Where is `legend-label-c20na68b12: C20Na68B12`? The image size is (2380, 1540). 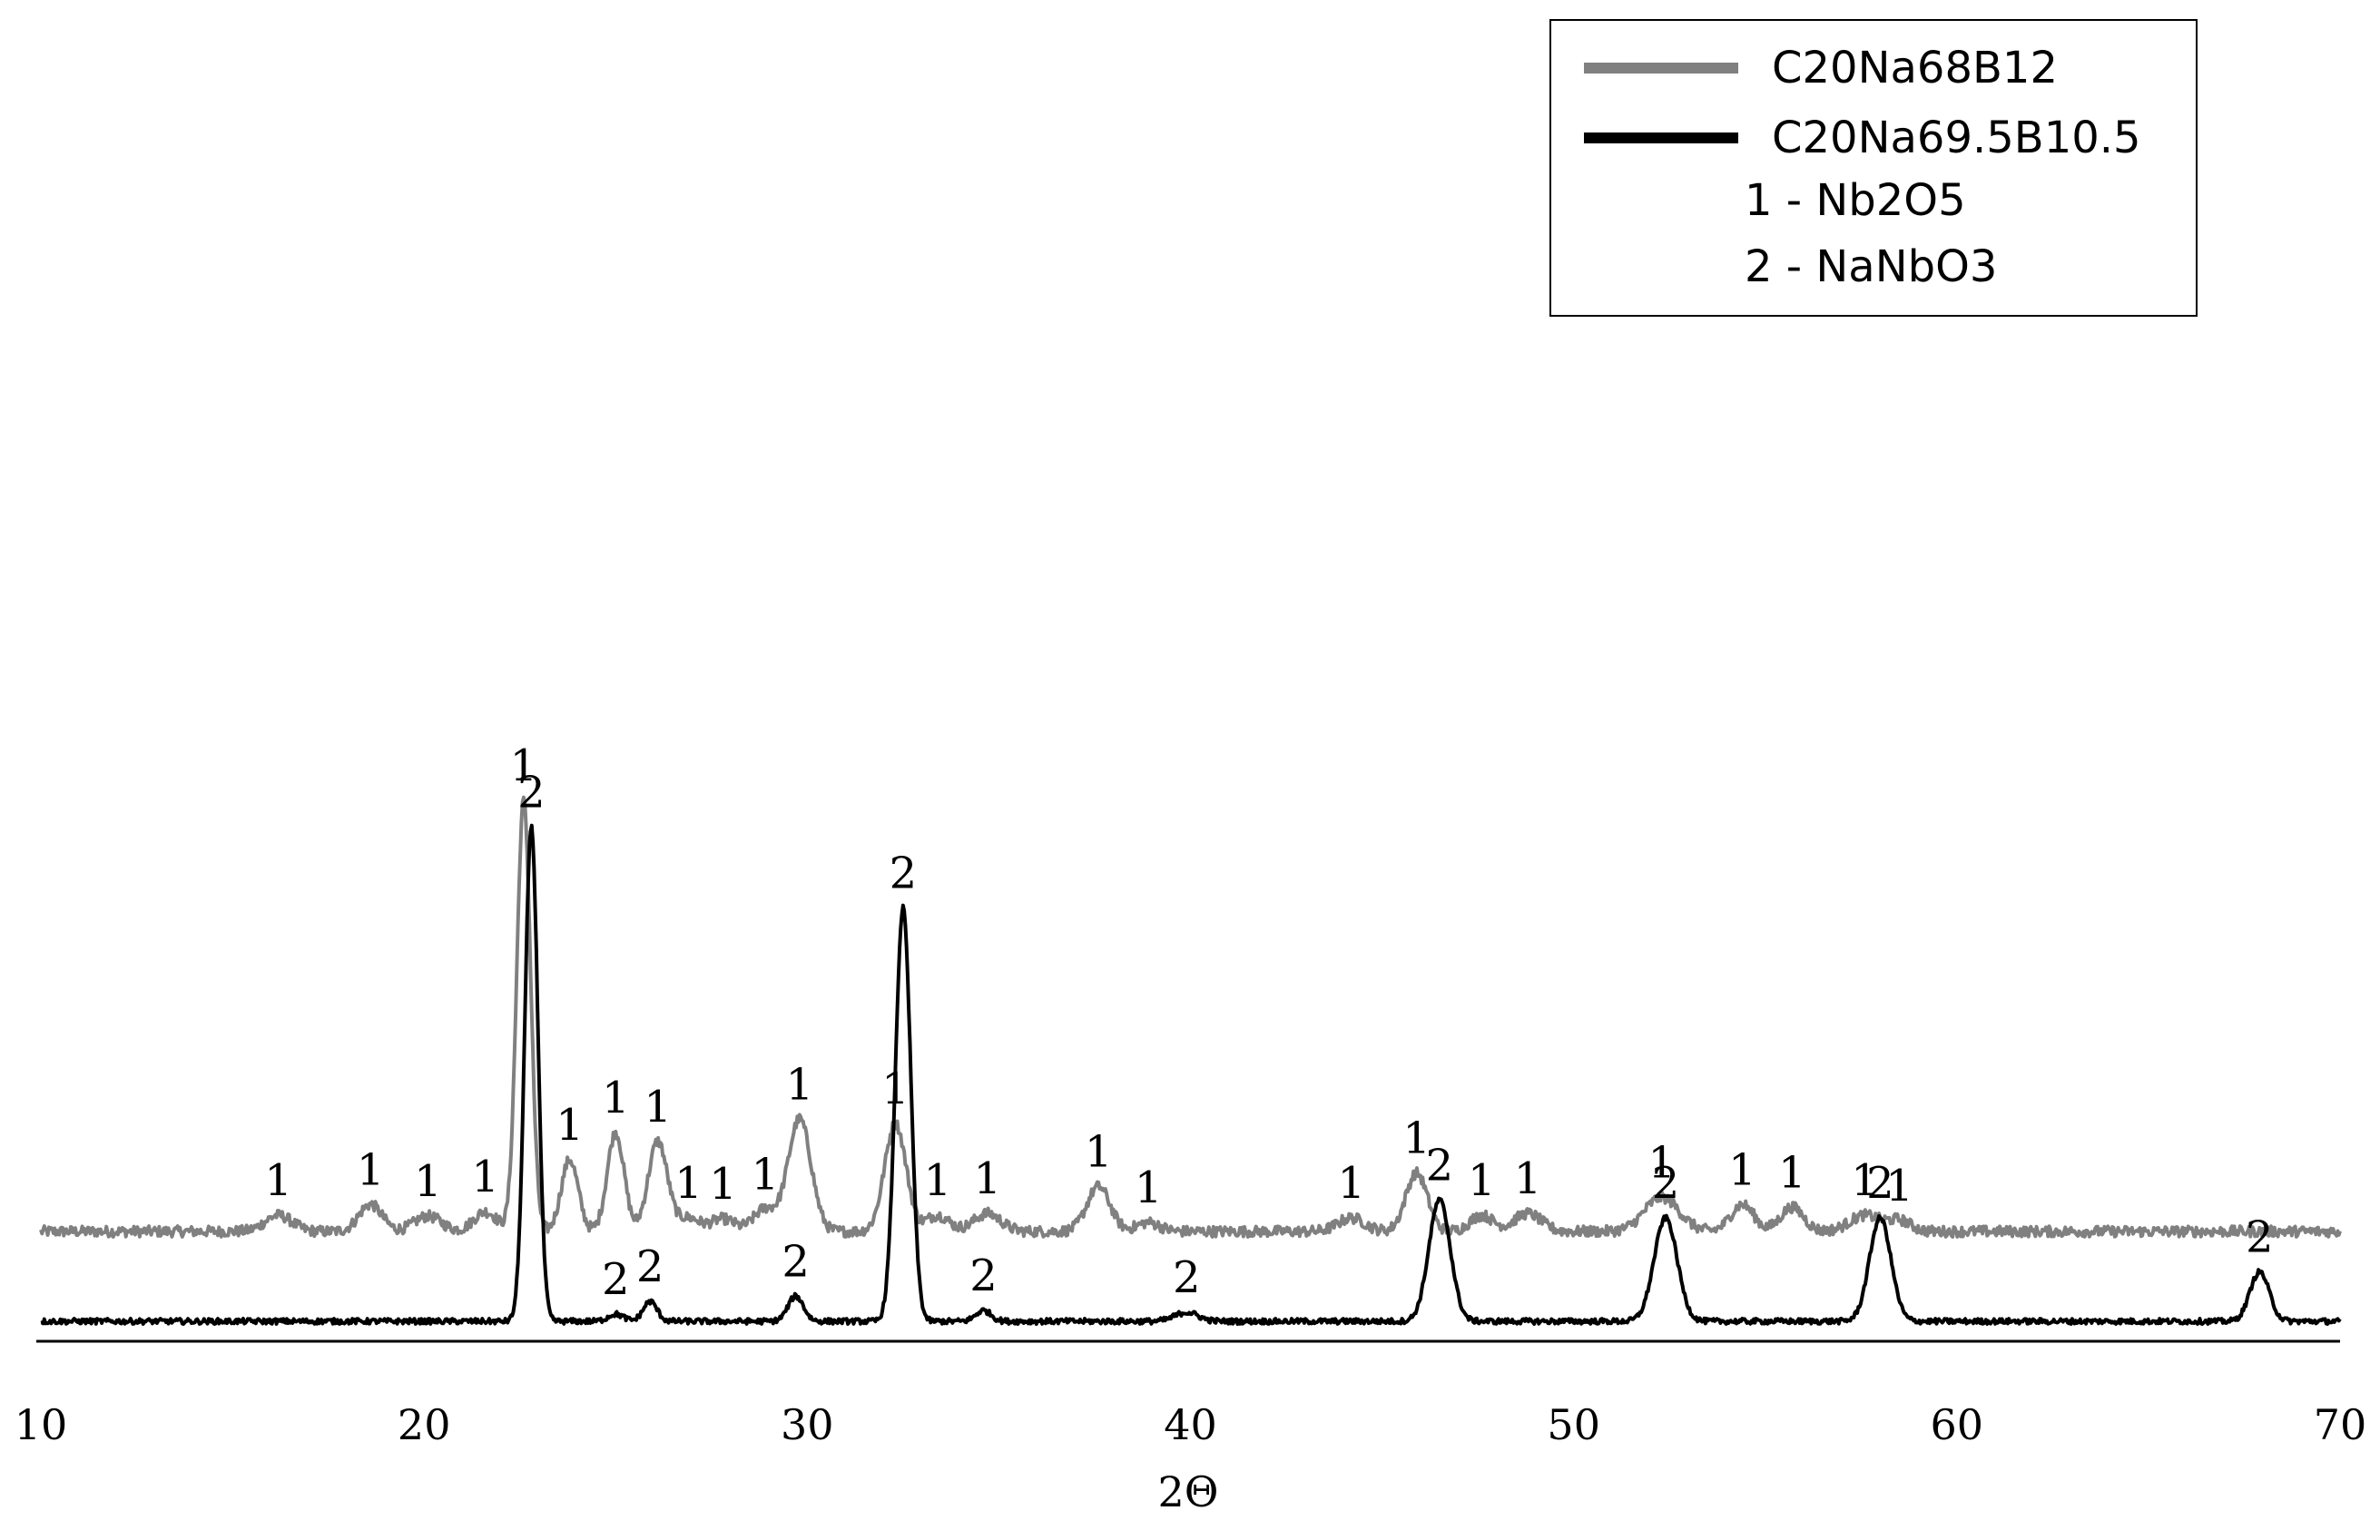
legend-label-c20na68b12: C20Na68B12 is located at coordinates (1915, 68).